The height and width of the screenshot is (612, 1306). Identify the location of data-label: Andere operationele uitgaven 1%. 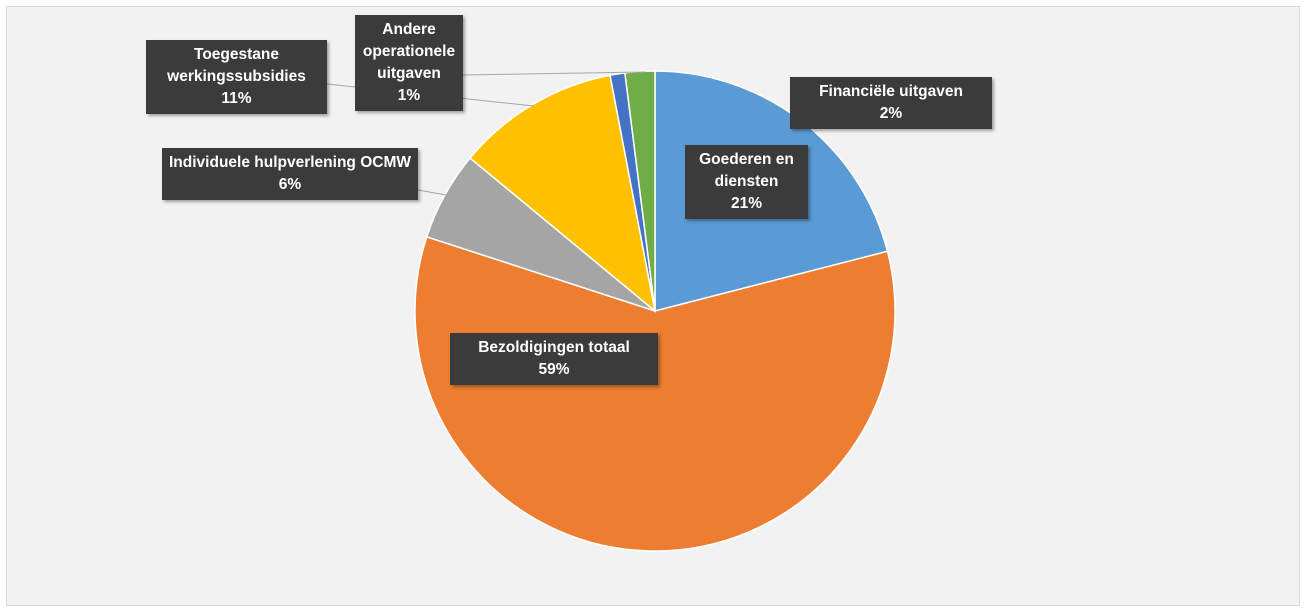
(409, 63).